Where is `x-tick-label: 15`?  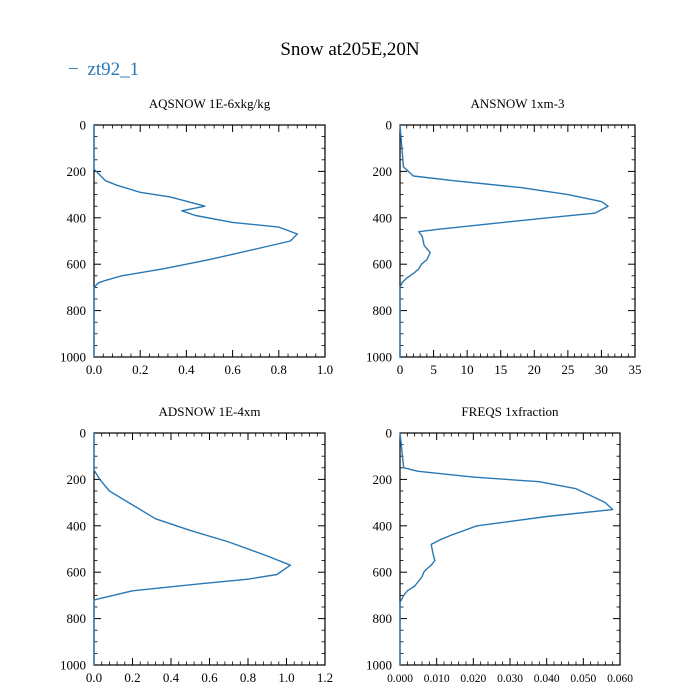
x-tick-label: 15 is located at coordinates (500, 369).